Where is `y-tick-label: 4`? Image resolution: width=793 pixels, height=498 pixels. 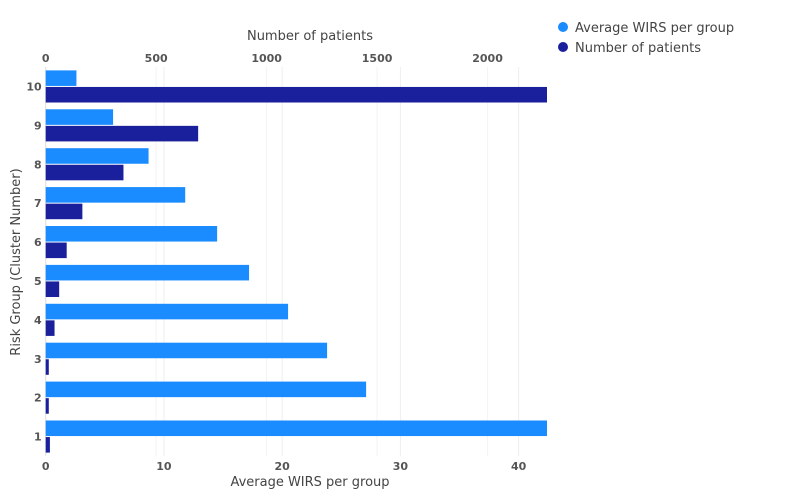 y-tick-label: 4 is located at coordinates (38, 320).